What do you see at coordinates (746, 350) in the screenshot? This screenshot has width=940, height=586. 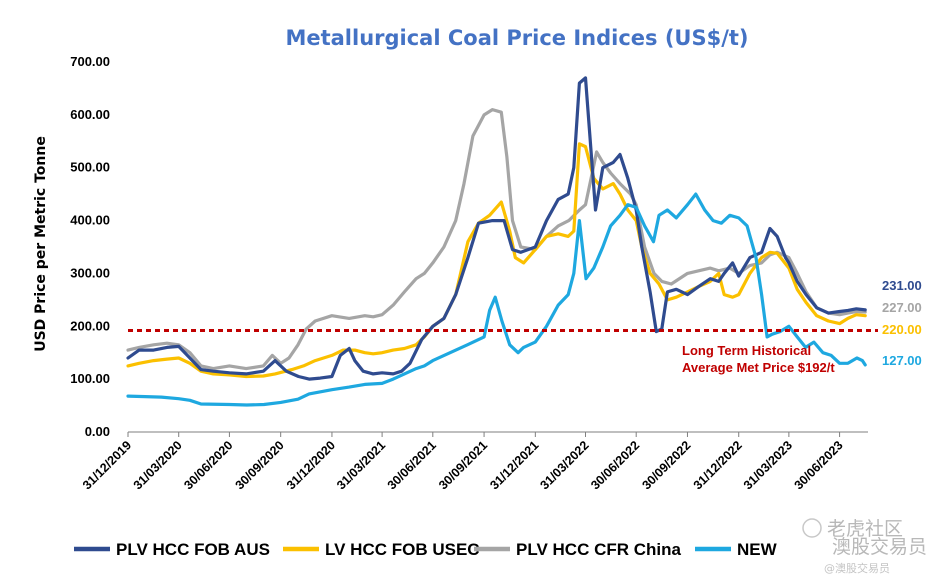 I see `reference-line-label-1: Long Term Historical` at bounding box center [746, 350].